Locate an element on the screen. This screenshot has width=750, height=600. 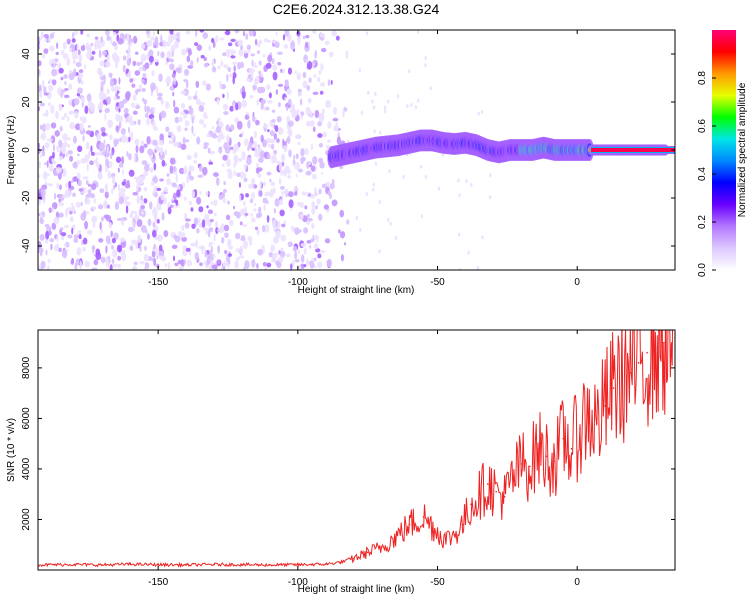
x-tick-label: -150 is located at coordinates (158, 282).